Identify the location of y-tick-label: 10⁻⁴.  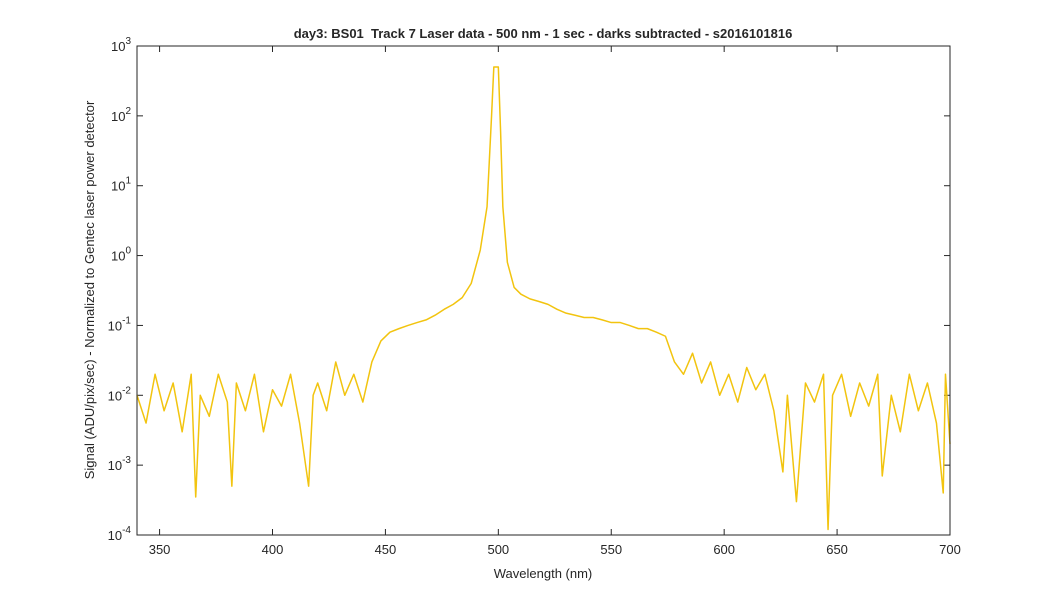
(120, 534).